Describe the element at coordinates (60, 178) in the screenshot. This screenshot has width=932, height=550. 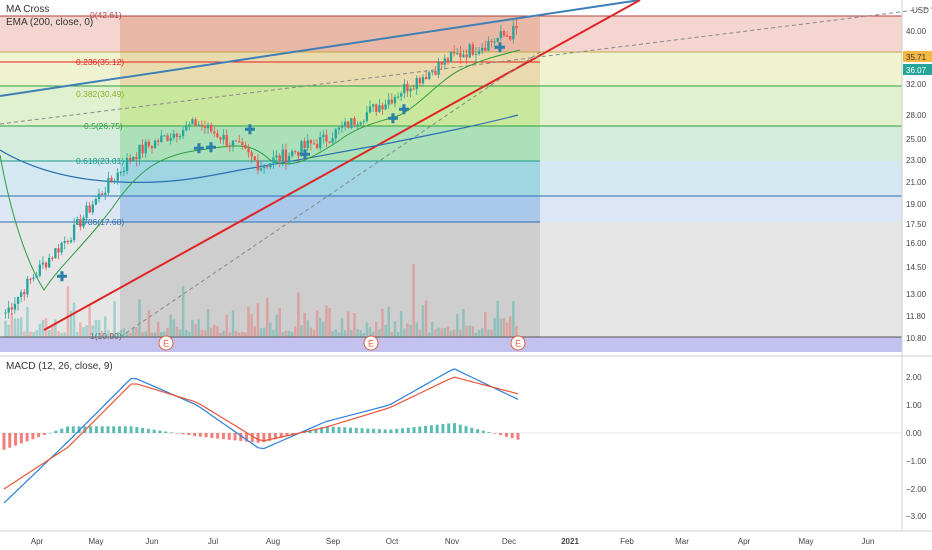
I see `fib-zone-0618-left` at that location.